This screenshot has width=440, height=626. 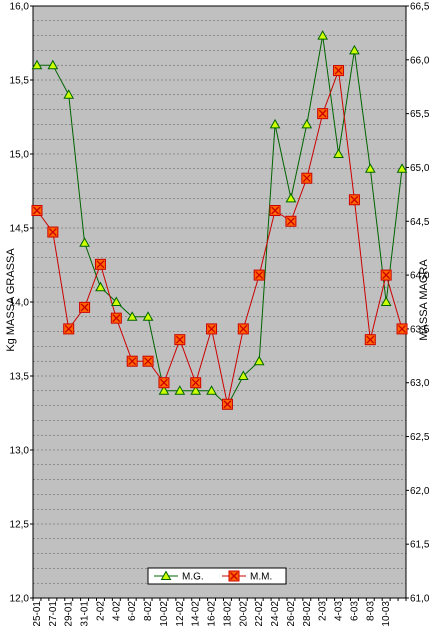 What do you see at coordinates (420, 60) in the screenshot?
I see `right-tick-label: 66,0` at bounding box center [420, 60].